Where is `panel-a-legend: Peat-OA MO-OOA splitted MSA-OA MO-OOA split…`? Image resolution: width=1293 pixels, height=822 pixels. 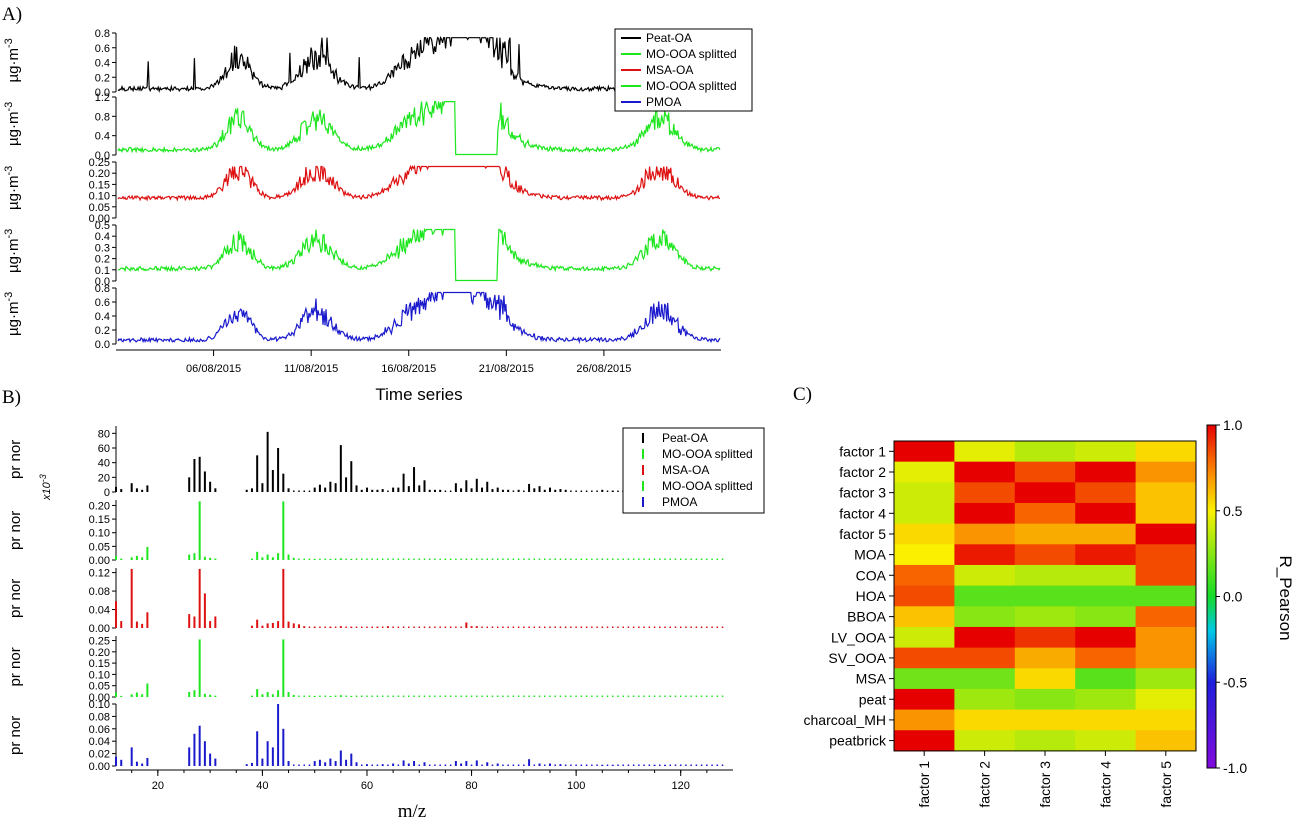 panel-a-legend: Peat-OA MO-OOA splitted MSA-OA MO-OOA split… is located at coordinates (683, 70).